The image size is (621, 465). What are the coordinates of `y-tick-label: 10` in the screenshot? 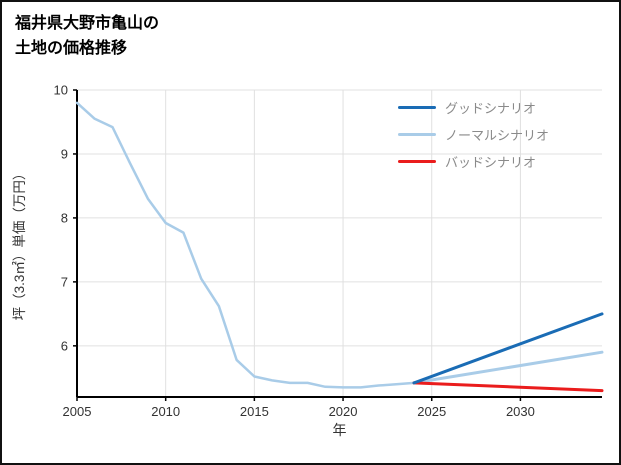 It's located at (61, 90).